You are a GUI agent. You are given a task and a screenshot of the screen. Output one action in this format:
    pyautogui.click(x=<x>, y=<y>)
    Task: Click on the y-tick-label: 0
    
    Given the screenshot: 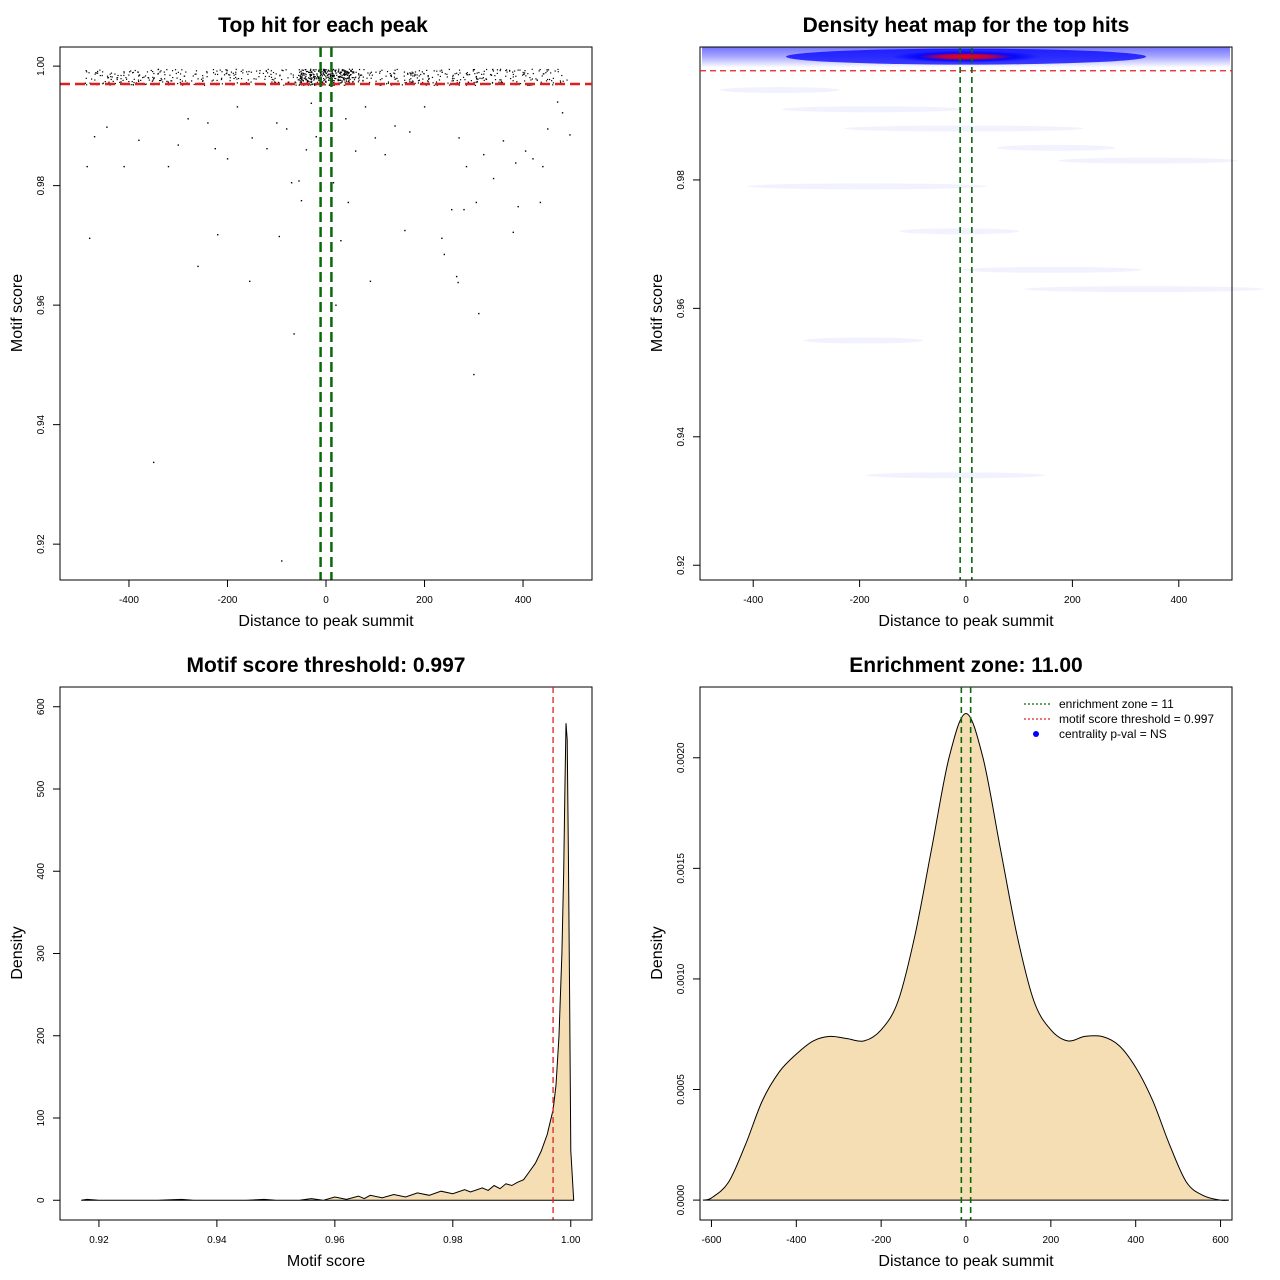 What is the action you would take?
    pyautogui.click(x=41, y=1200)
    